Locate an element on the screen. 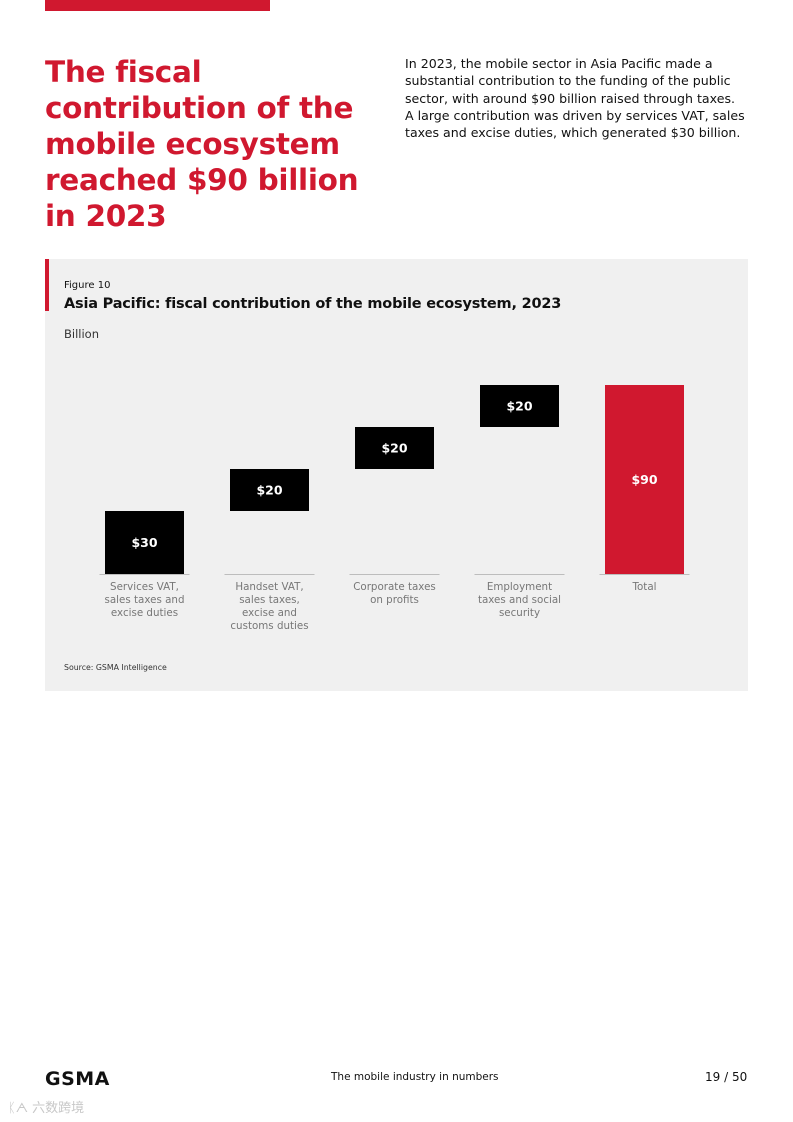 The image size is (793, 1122). chart-unit-label: Billion is located at coordinates (81, 334).